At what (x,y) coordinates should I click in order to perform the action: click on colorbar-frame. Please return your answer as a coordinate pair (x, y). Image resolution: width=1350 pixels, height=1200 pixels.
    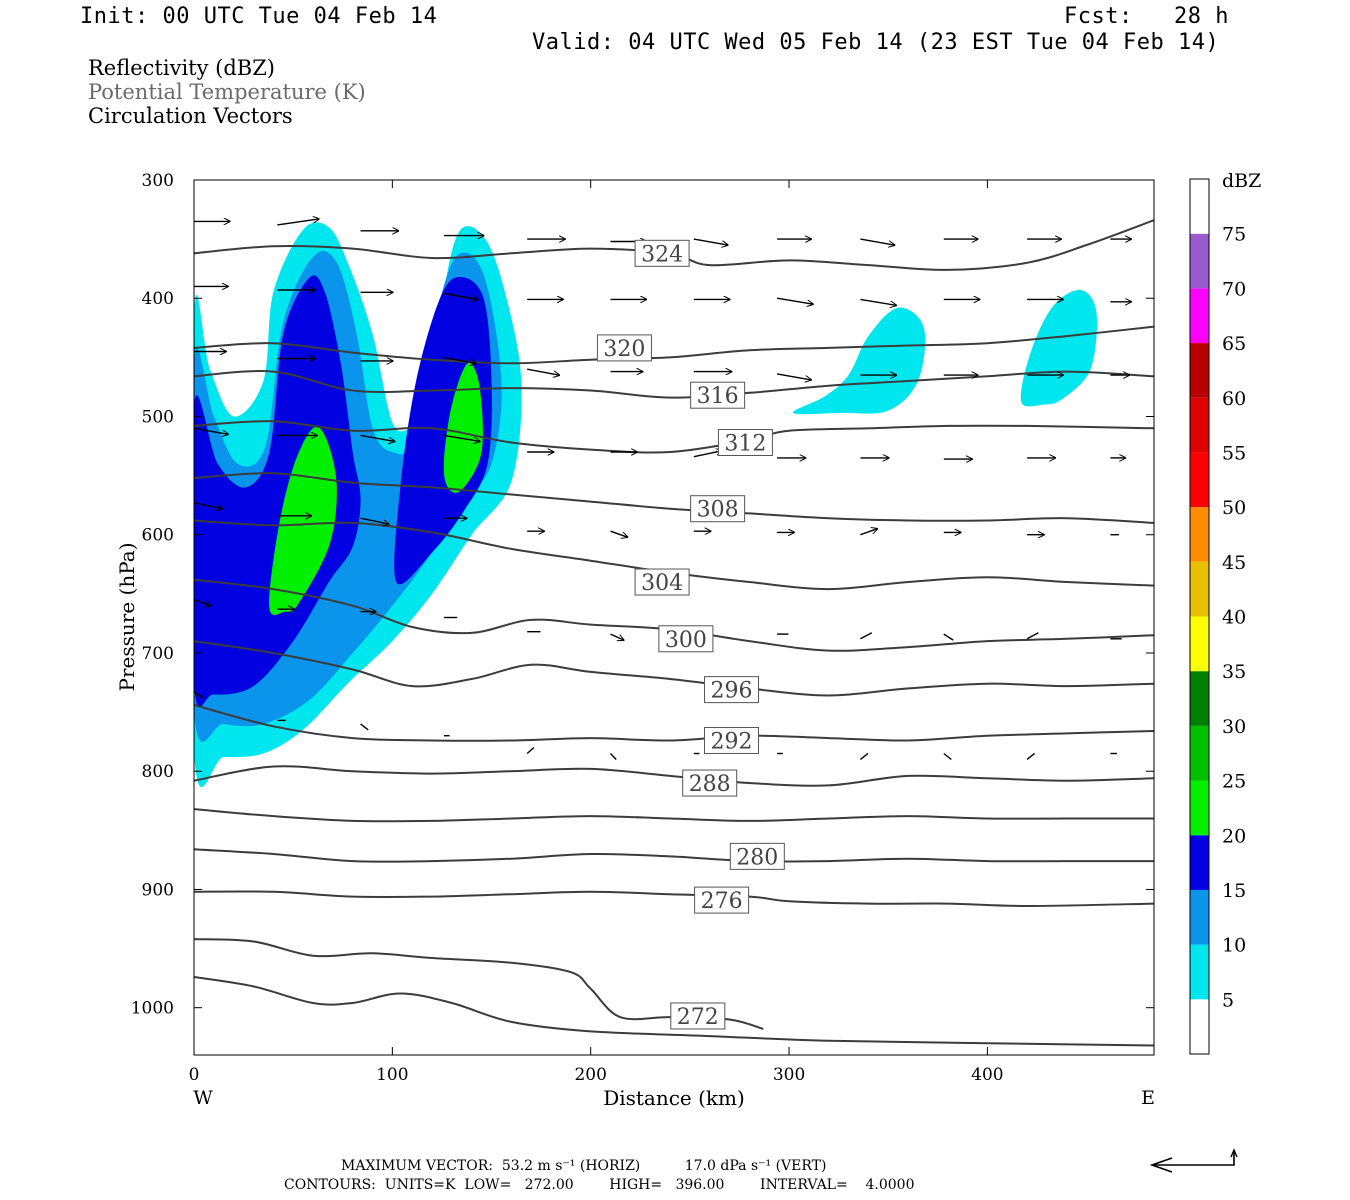
    Looking at the image, I should click on (1199, 616).